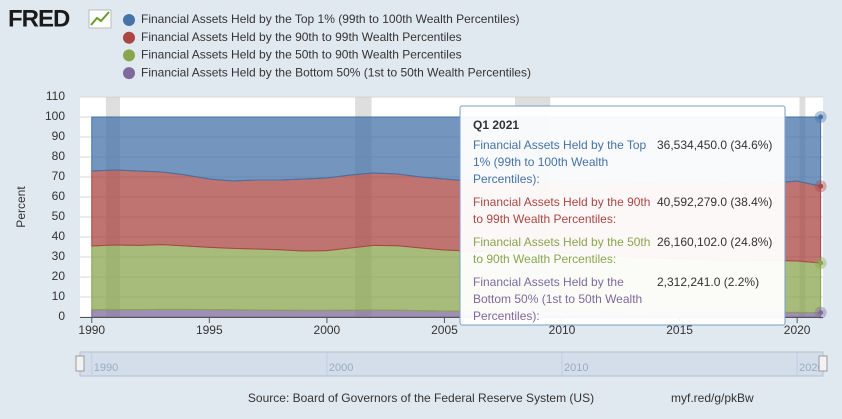 The height and width of the screenshot is (419, 842). I want to click on y-tick-label: 50, so click(59, 216).